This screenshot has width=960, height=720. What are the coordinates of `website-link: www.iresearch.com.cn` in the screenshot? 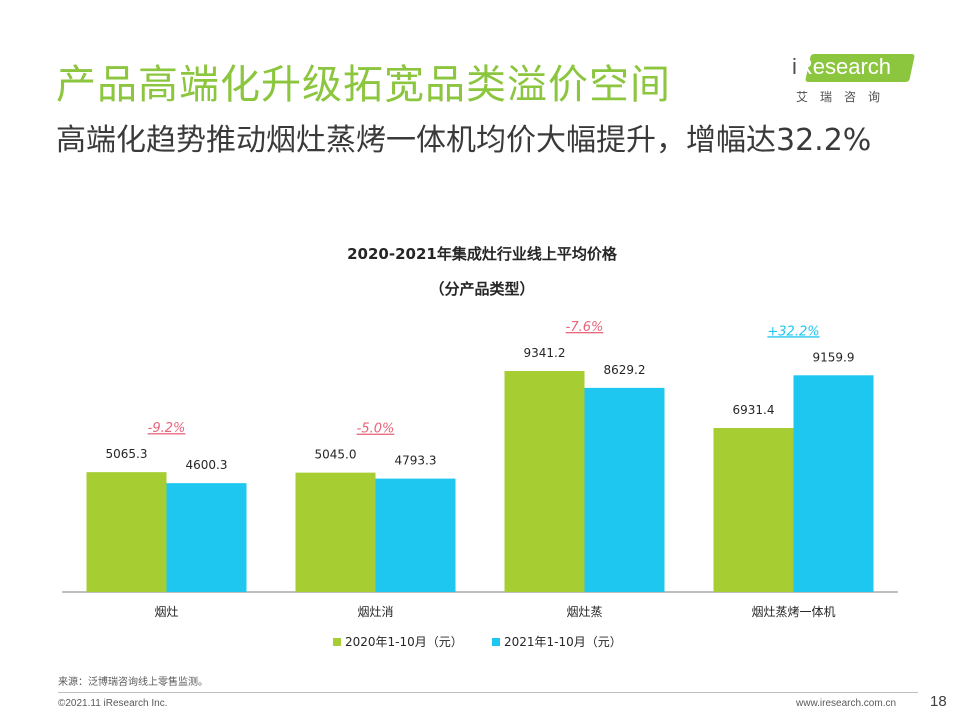 It's located at (846, 703).